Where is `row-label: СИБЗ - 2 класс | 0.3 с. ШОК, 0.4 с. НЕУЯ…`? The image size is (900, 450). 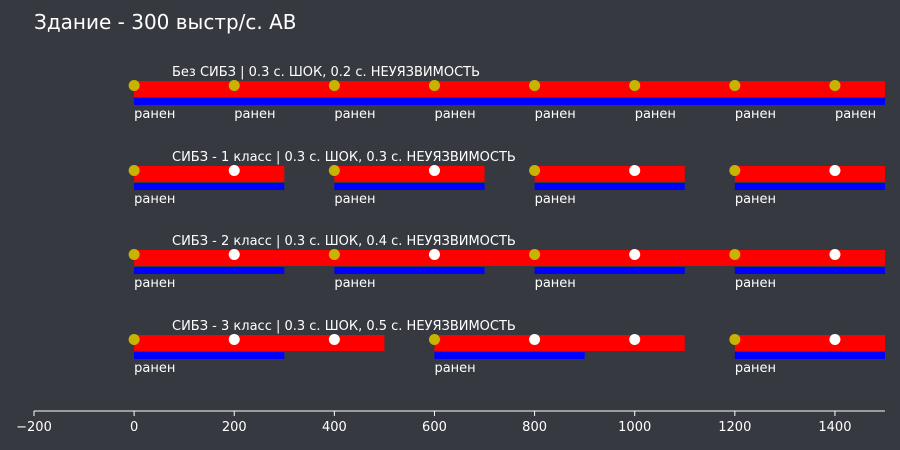 row-label: СИБЗ - 2 класс | 0.3 с. ШОК, 0.4 с. НЕУЯ… is located at coordinates (344, 241).